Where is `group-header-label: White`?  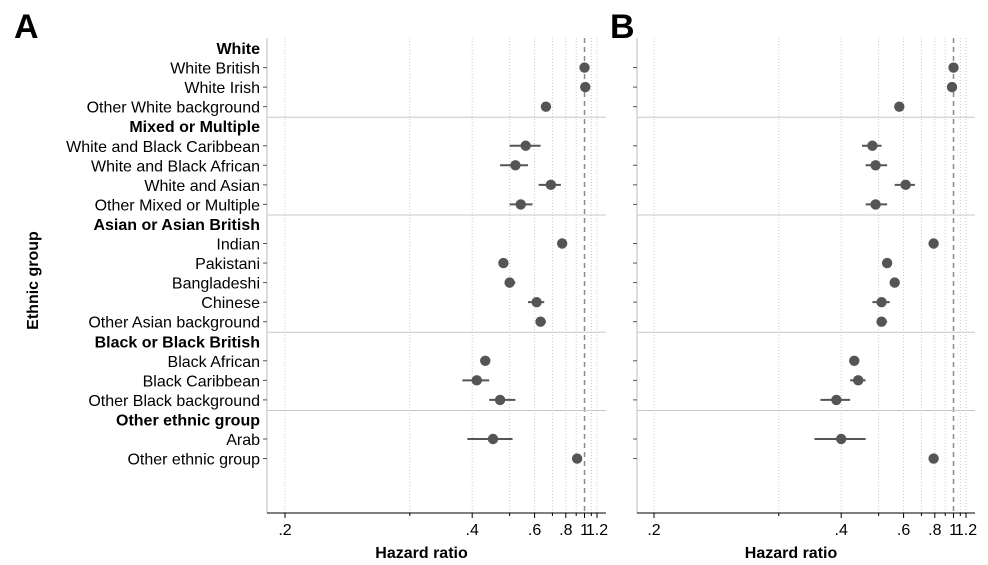 group-header-label: White is located at coordinates (238, 49).